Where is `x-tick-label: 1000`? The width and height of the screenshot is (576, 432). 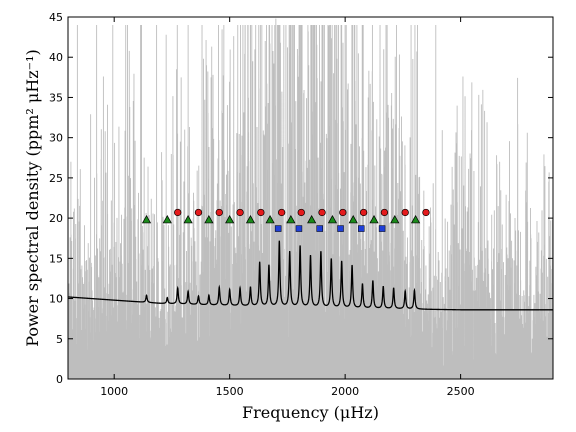
x-tick-label: 1000 is located at coordinates (114, 391).